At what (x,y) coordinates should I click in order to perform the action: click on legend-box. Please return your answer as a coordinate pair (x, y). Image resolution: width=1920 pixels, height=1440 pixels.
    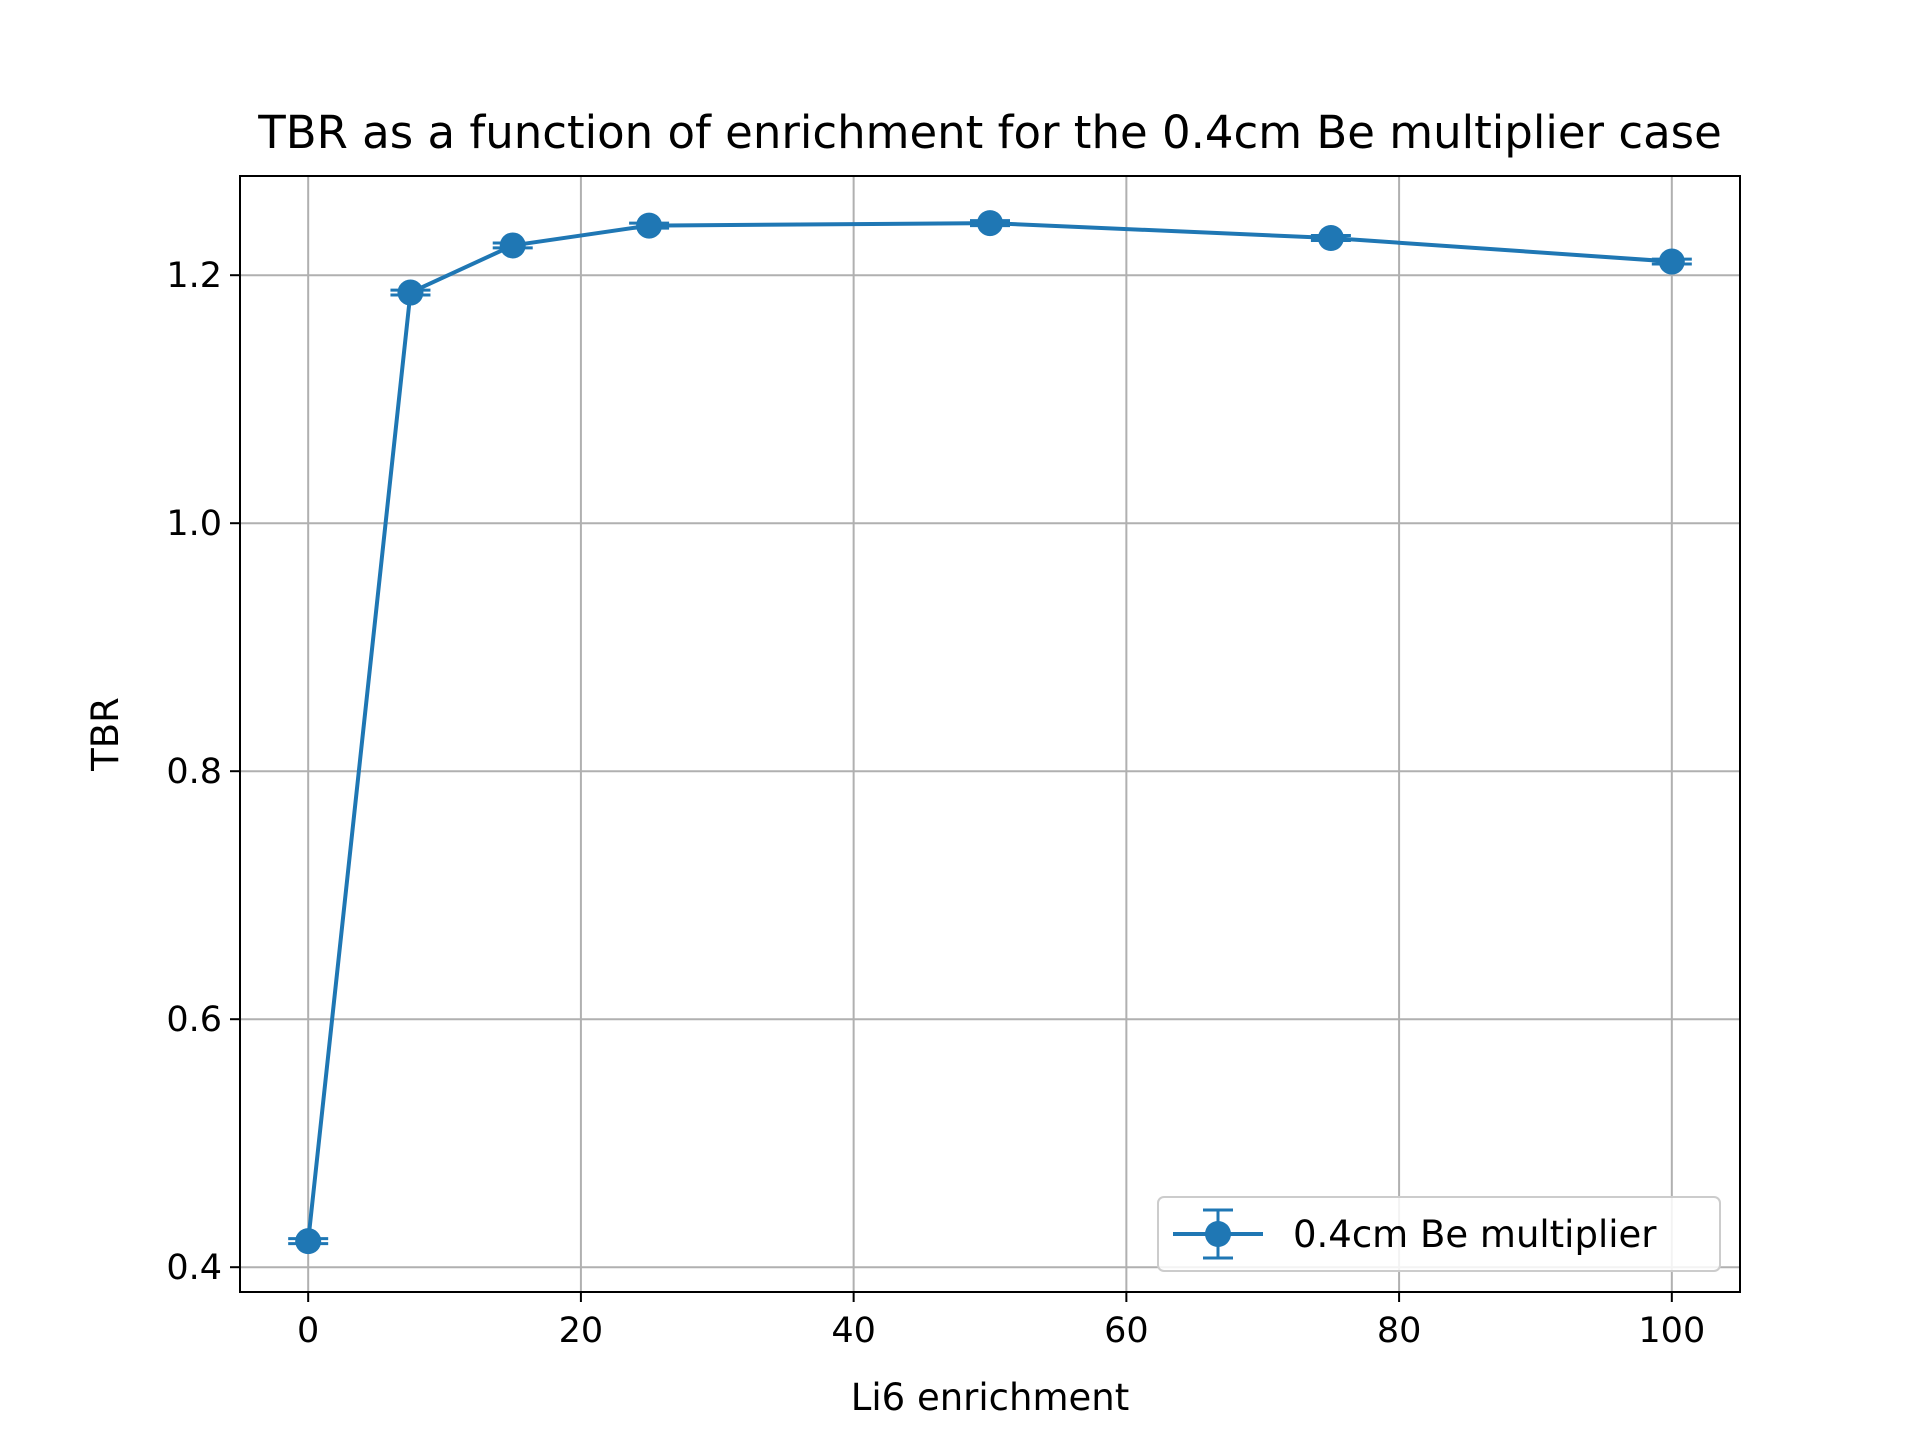
    Looking at the image, I should click on (1439, 1234).